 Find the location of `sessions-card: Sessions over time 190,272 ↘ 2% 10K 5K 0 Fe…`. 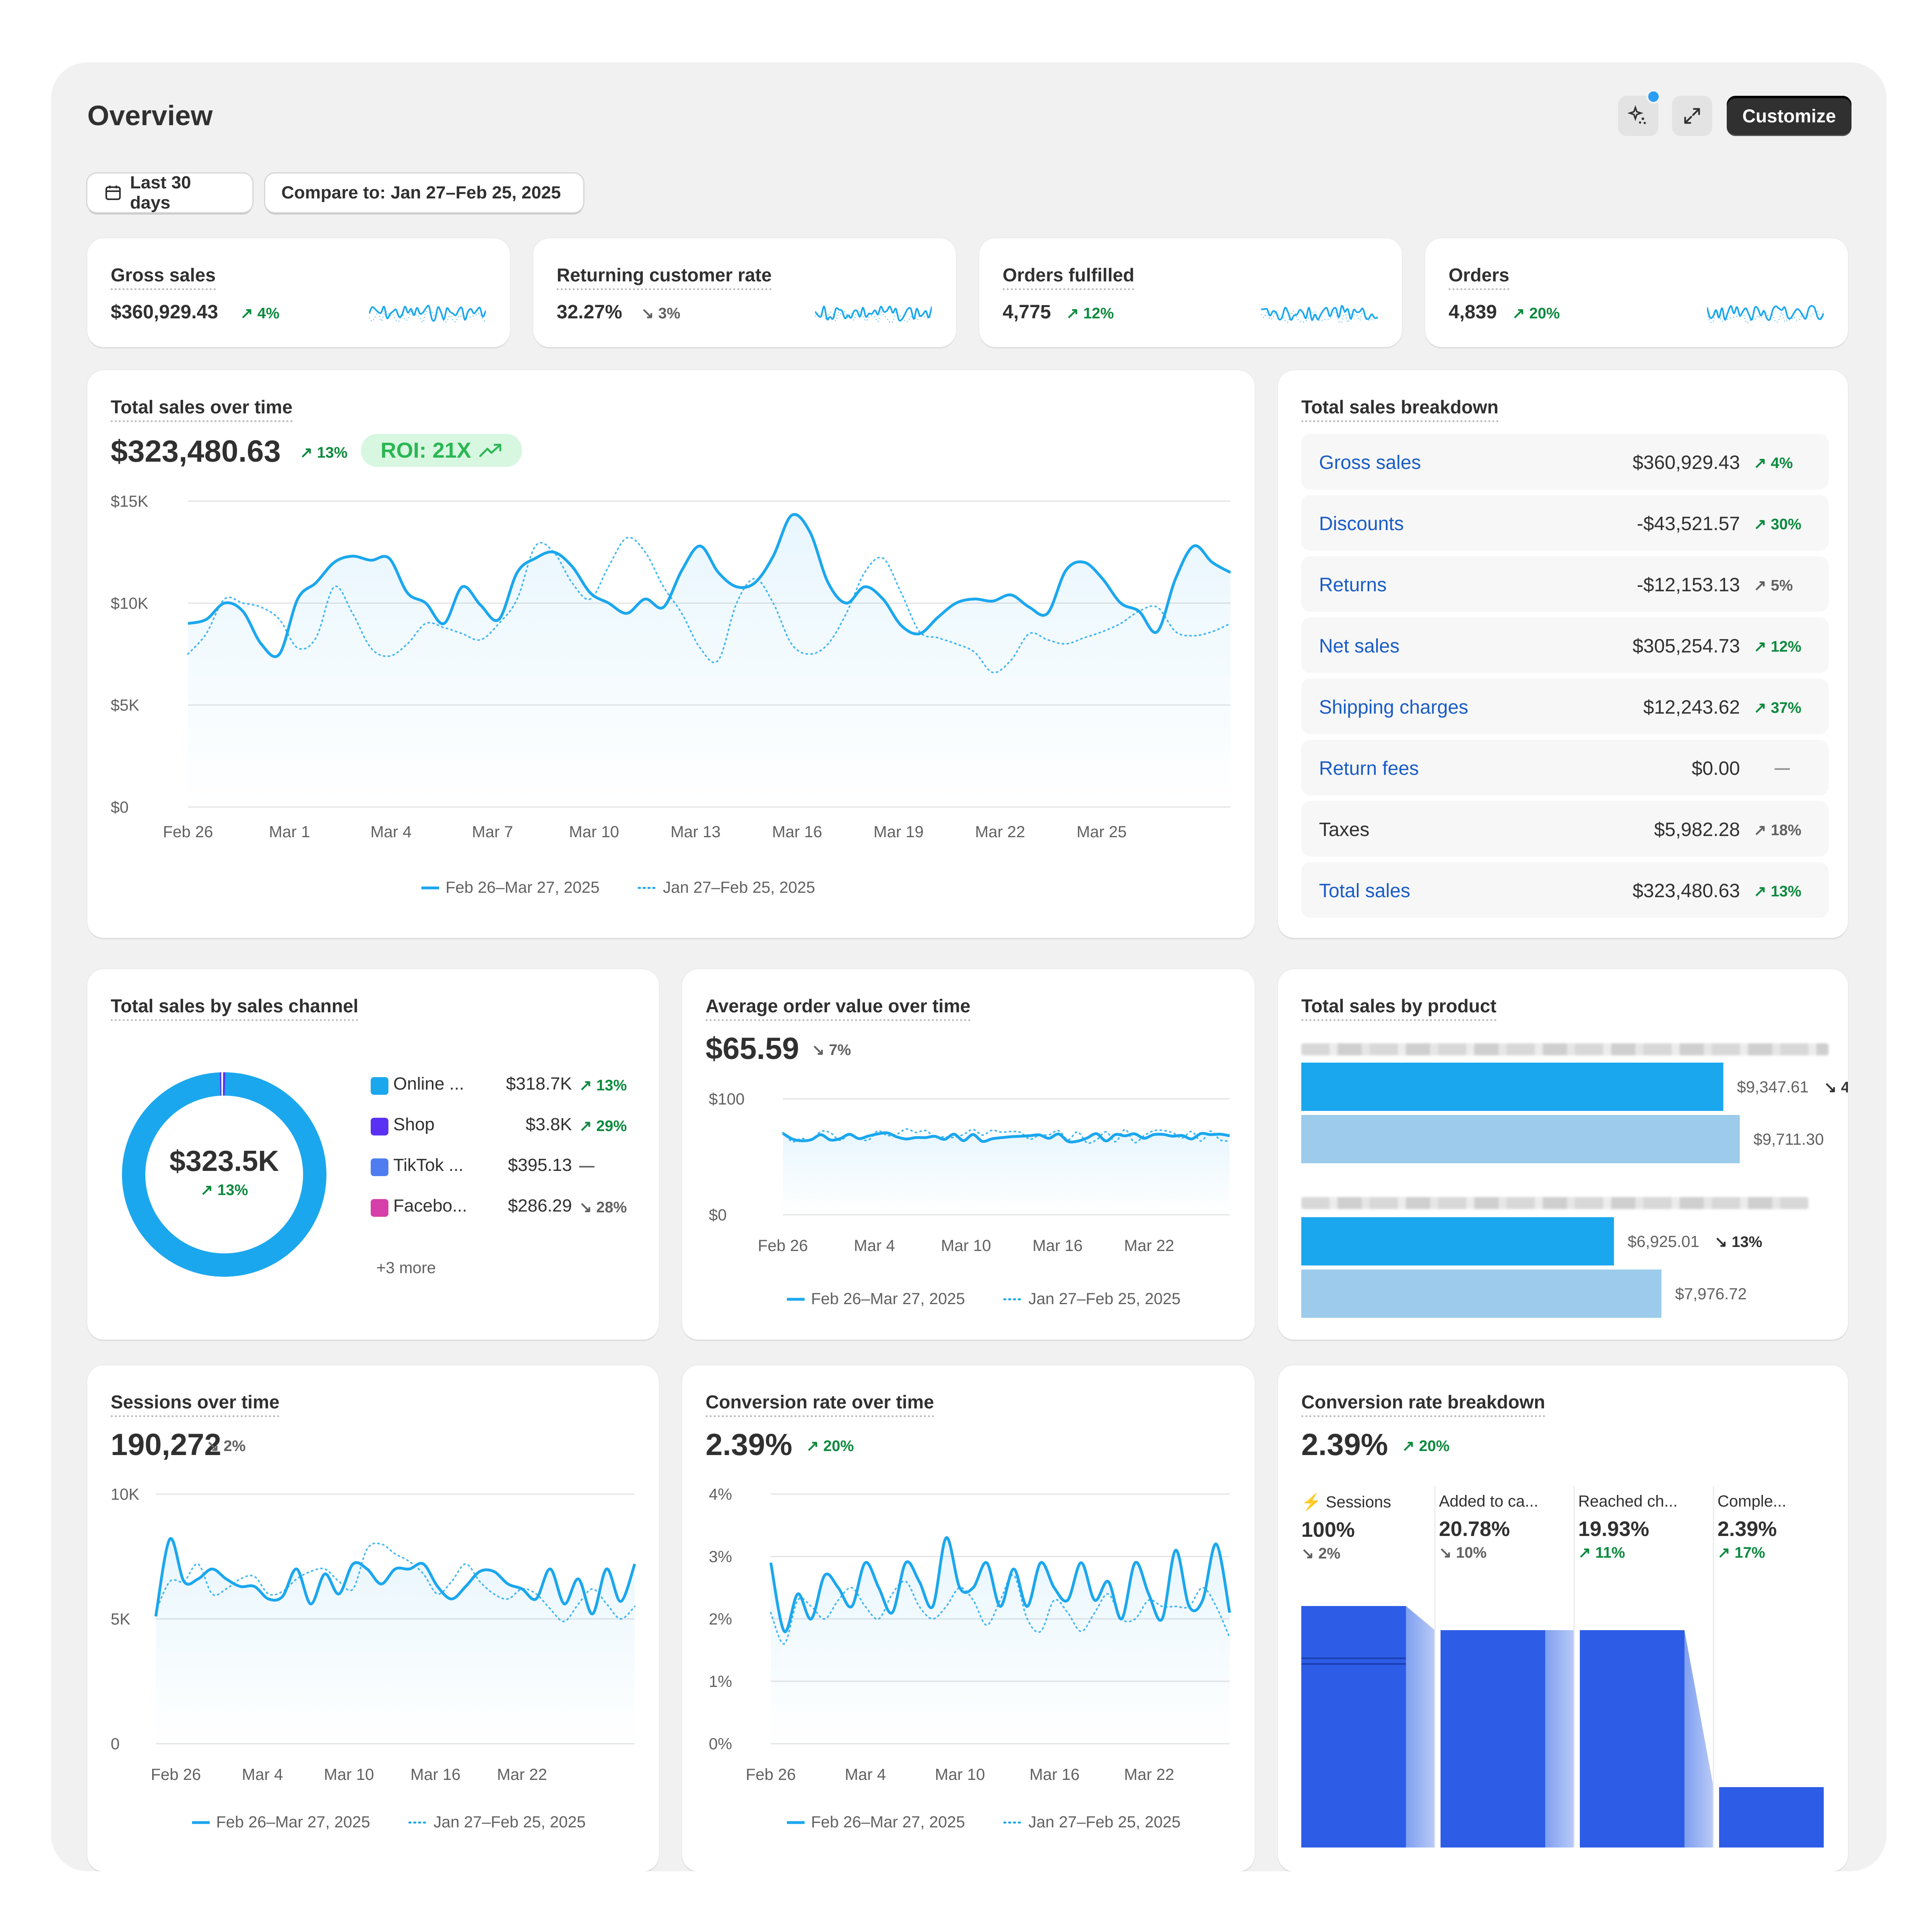

sessions-card: Sessions over time 190,272 ↘ 2% 10K 5K 0 Fe… is located at coordinates (373, 1618).